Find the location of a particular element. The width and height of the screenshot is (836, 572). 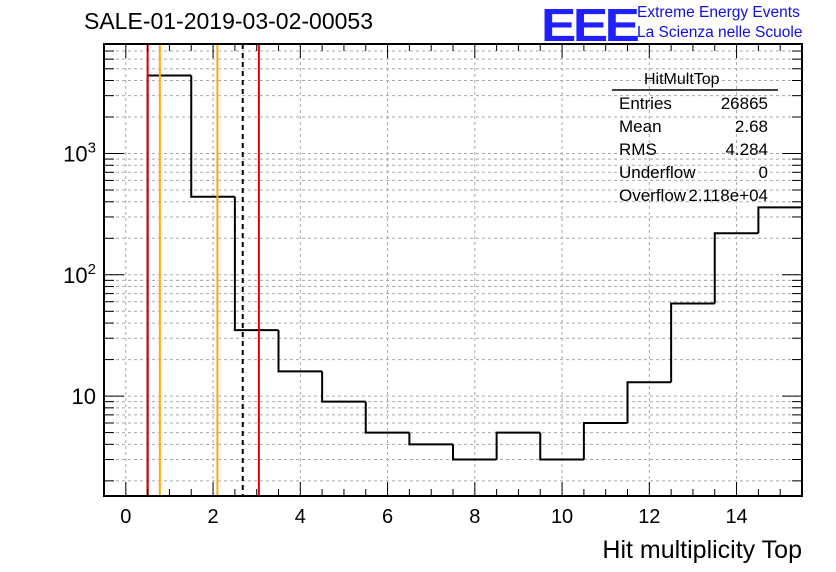

logo-subtitle-2: La Scienza nelle Scuole is located at coordinates (720, 32).